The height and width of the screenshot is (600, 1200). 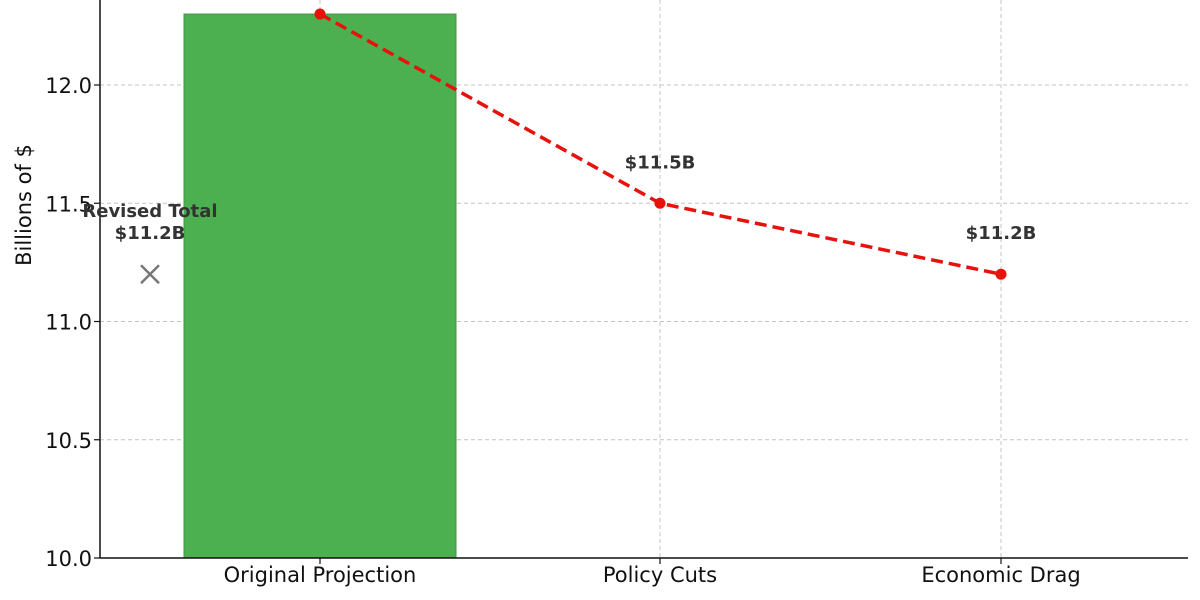 What do you see at coordinates (68, 323) in the screenshot?
I see `y-tick-label: 11.0` at bounding box center [68, 323].